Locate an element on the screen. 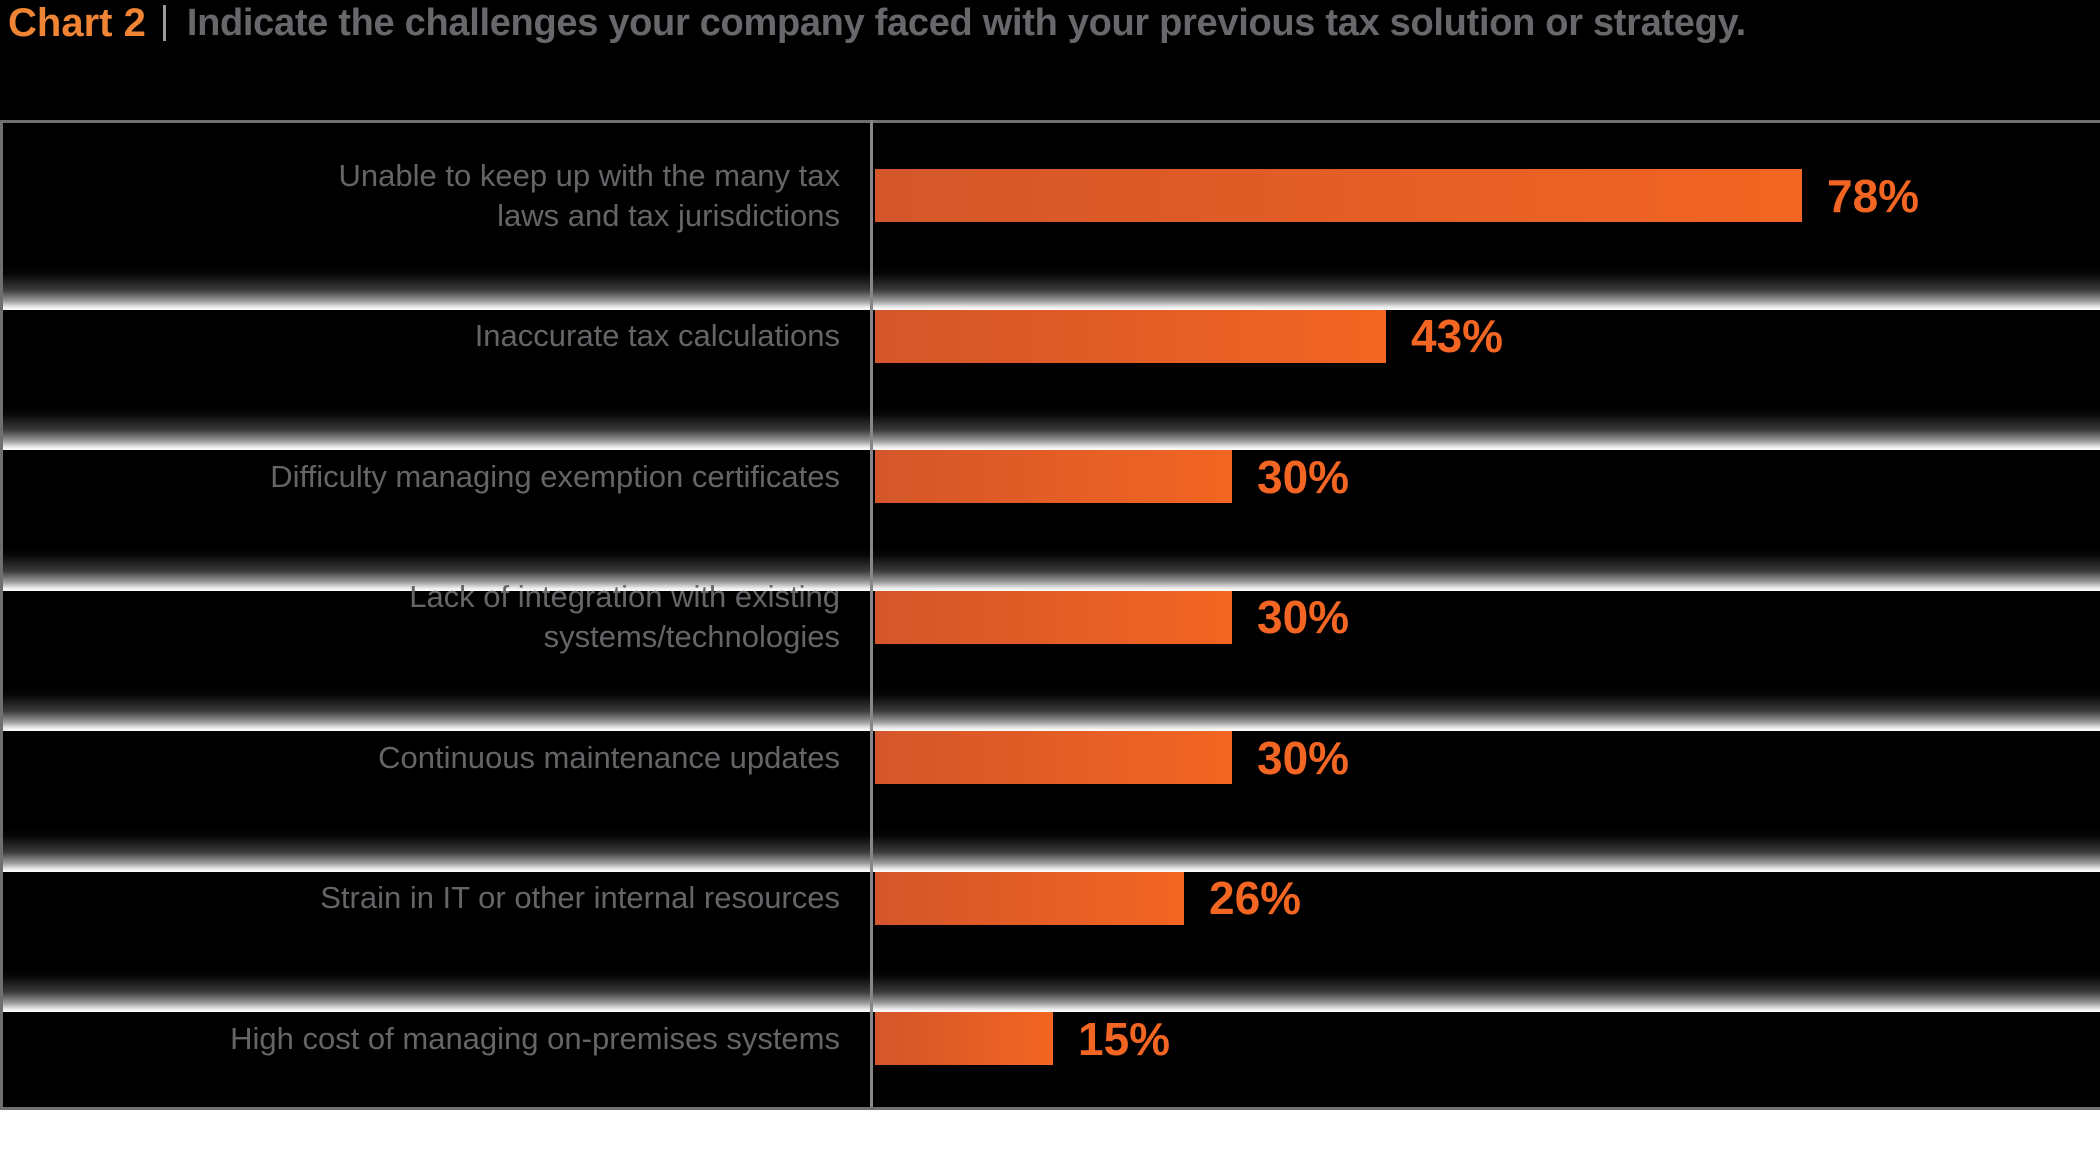 This screenshot has height=1160, width=2100. chart-row: Continuous maintenance updates 30% is located at coordinates (1051, 755).